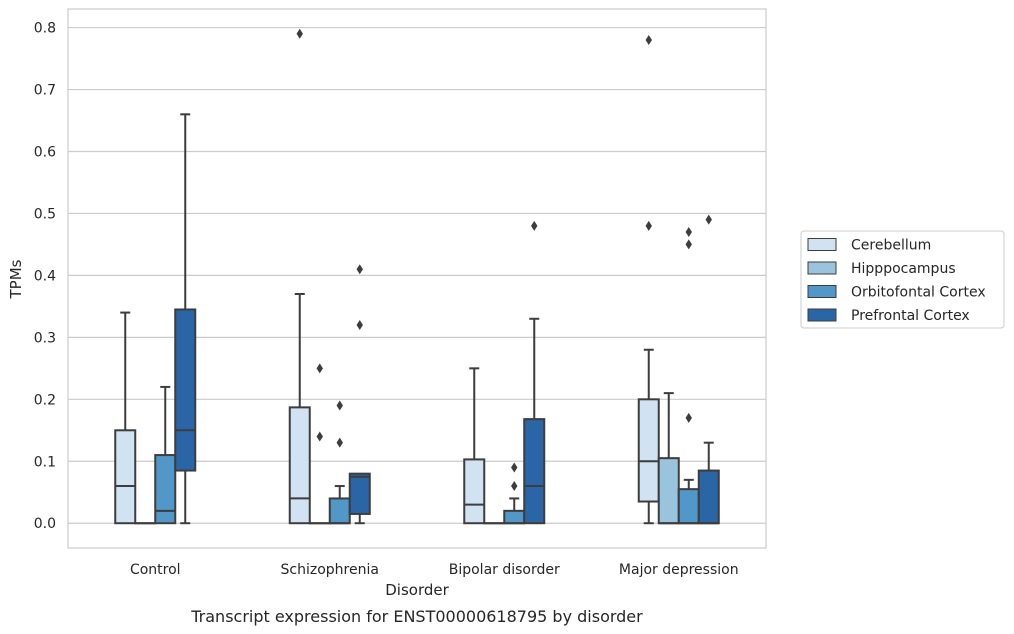  I want to click on y-tick-label: 0.6, so click(45, 152).